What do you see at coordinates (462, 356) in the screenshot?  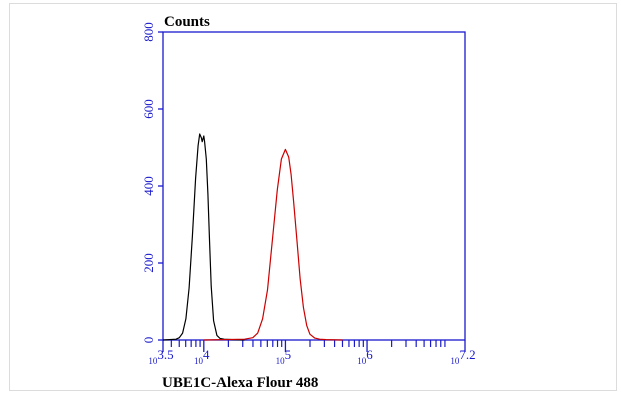 I see `x-tick-label: 107.2` at bounding box center [462, 356].